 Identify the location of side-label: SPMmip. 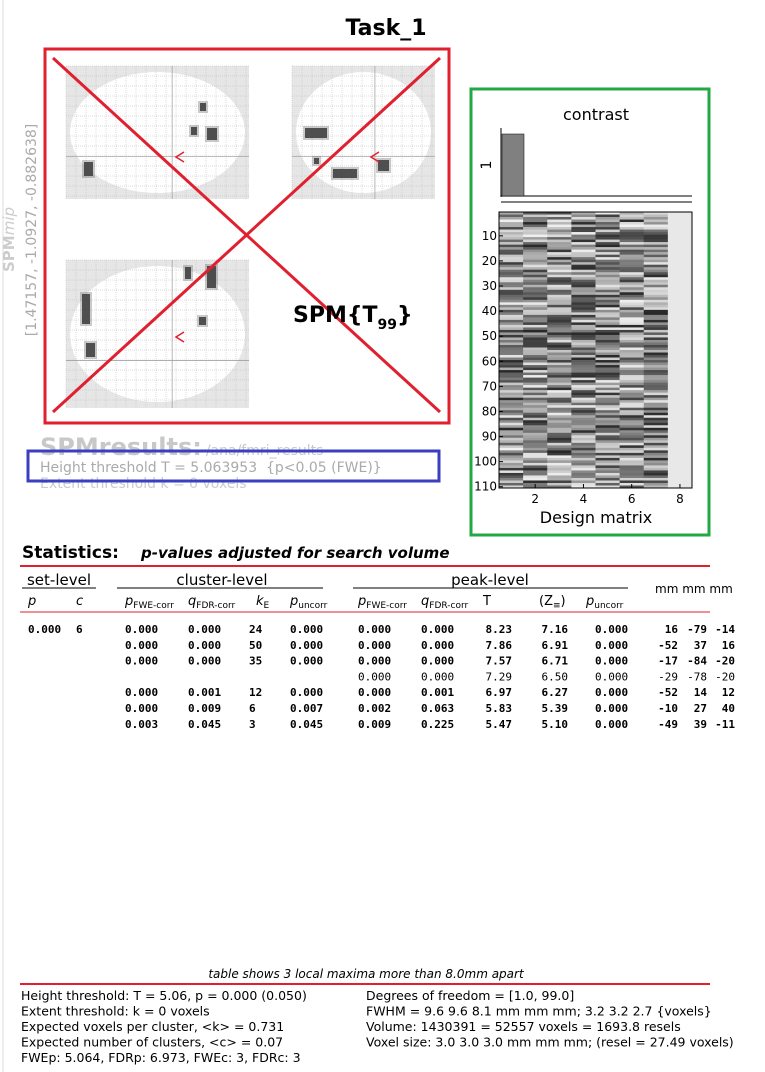
(9, 239).